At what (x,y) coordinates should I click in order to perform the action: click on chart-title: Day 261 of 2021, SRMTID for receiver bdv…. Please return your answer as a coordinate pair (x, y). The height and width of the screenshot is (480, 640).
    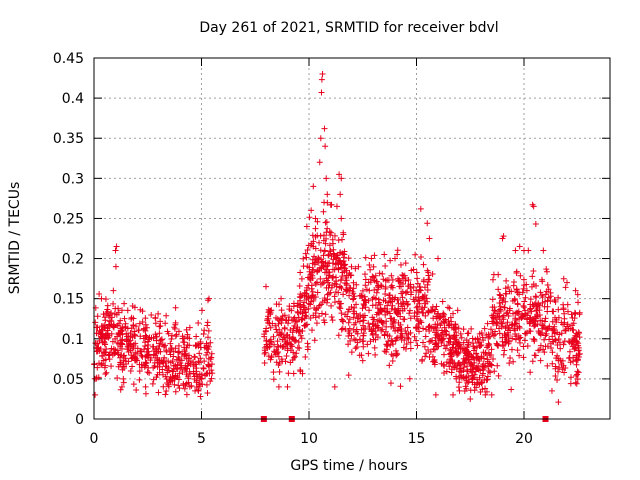
    Looking at the image, I should click on (348, 28).